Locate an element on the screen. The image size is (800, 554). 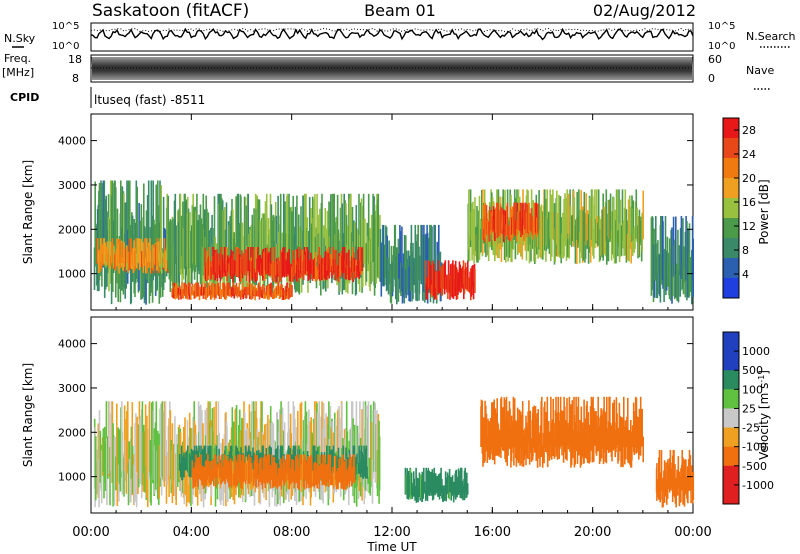
colorbar-tick-label: 500 is located at coordinates (752, 370).